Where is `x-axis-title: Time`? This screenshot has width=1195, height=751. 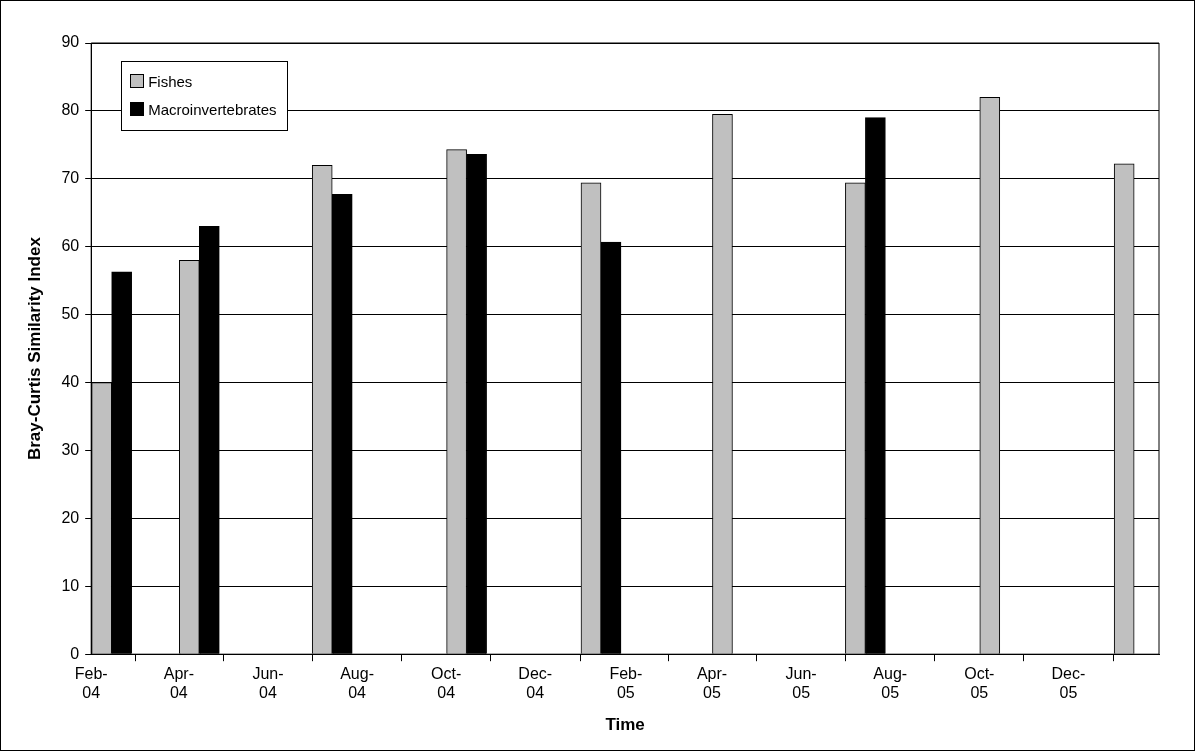 x-axis-title: Time is located at coordinates (625, 725).